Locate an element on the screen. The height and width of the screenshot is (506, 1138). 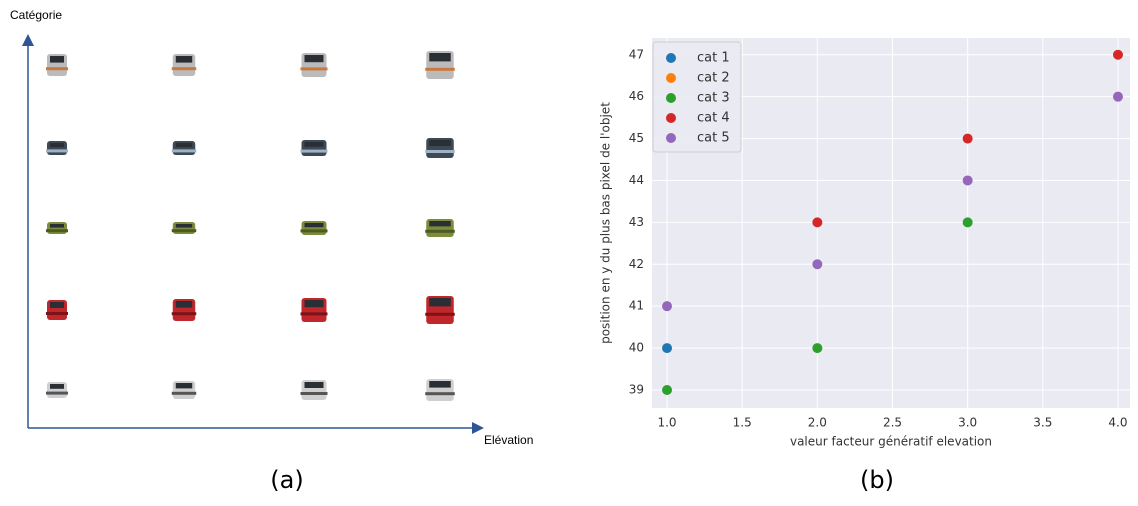
caption: (b) is located at coordinates (877, 480).